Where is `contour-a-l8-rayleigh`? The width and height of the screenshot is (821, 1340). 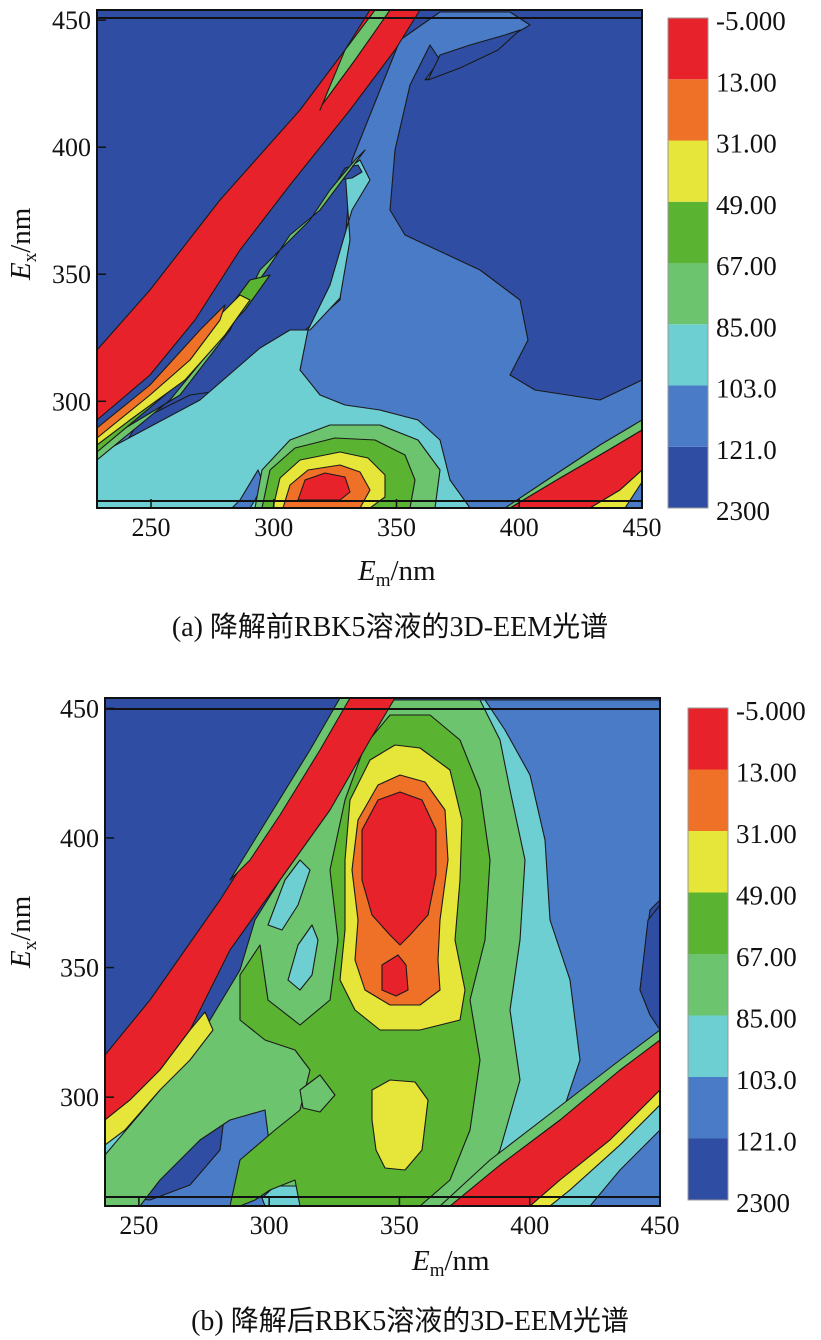 contour-a-l8-rayleigh is located at coordinates (259, 215).